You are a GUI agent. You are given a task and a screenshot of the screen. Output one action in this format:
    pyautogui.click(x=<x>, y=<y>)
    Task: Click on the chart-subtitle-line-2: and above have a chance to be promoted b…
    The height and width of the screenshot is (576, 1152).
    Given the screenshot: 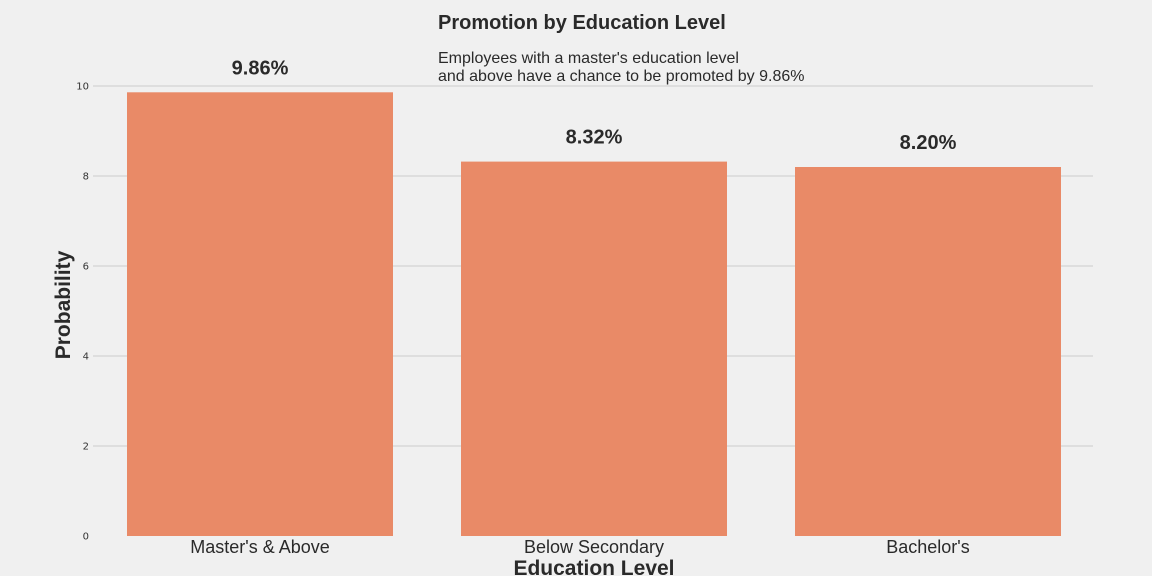 What is the action you would take?
    pyautogui.click(x=621, y=76)
    